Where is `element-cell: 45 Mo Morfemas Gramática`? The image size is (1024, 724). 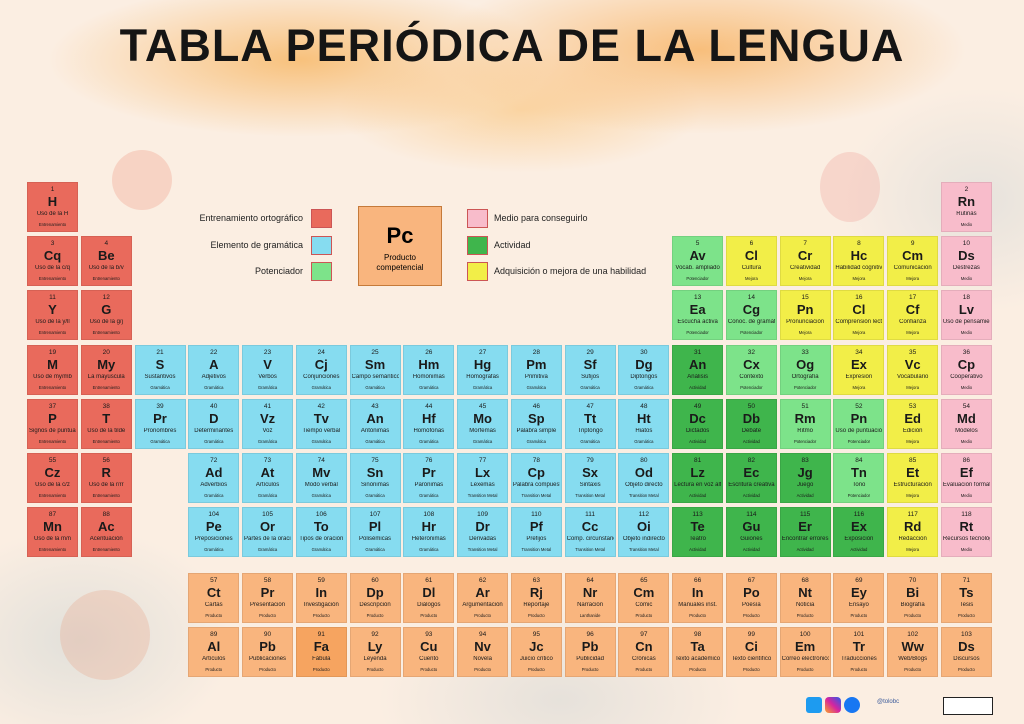 element-cell: 45 Mo Morfemas Gramática is located at coordinates (483, 423).